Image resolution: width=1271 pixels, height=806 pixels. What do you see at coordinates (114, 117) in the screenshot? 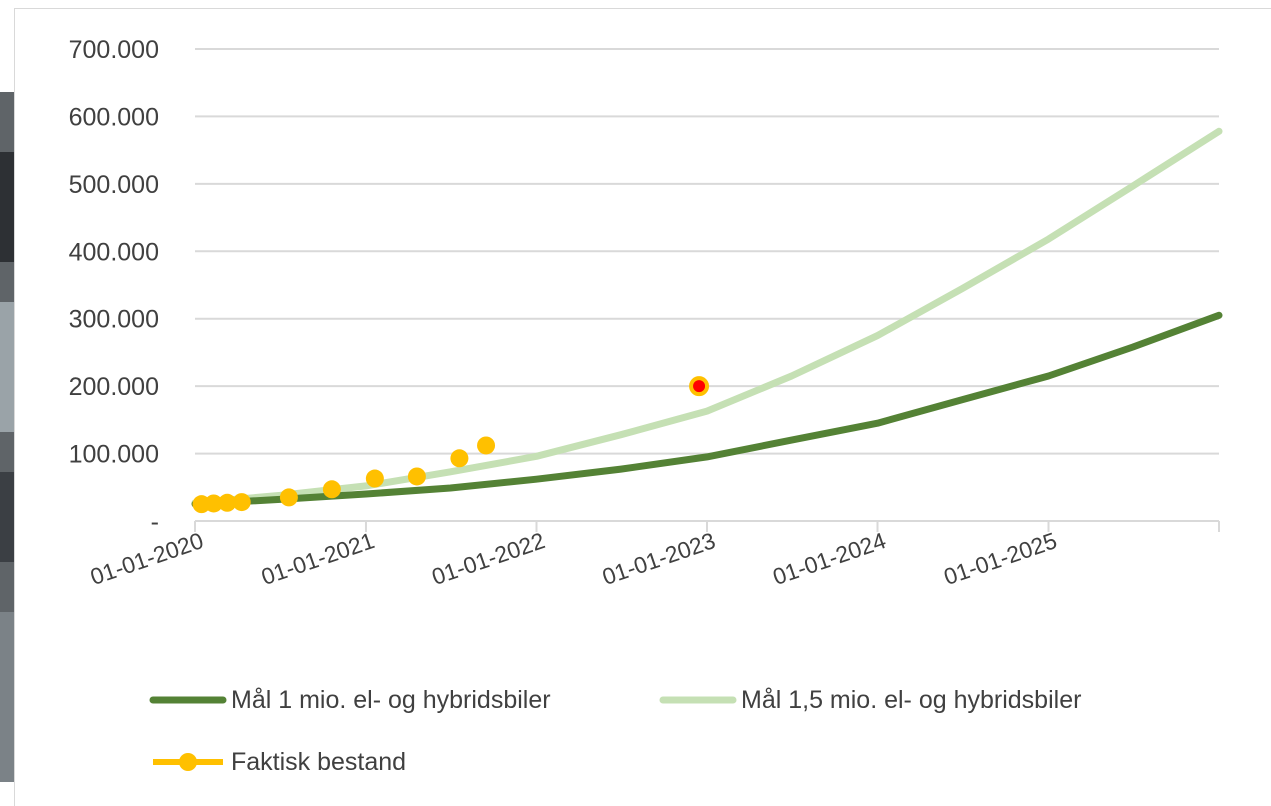
I see `y-tick-label: 600.000` at bounding box center [114, 117].